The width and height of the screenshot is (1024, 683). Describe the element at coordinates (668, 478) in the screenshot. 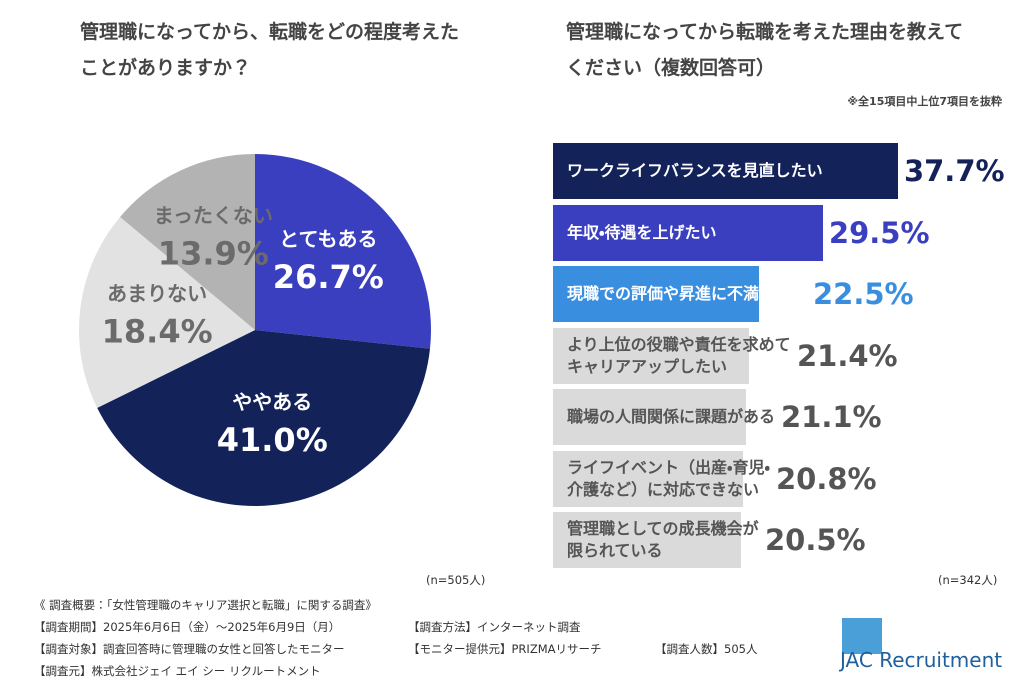

I see `bar-label: ライフイベント（出産・育児・ 介護など）に対応できない` at that location.